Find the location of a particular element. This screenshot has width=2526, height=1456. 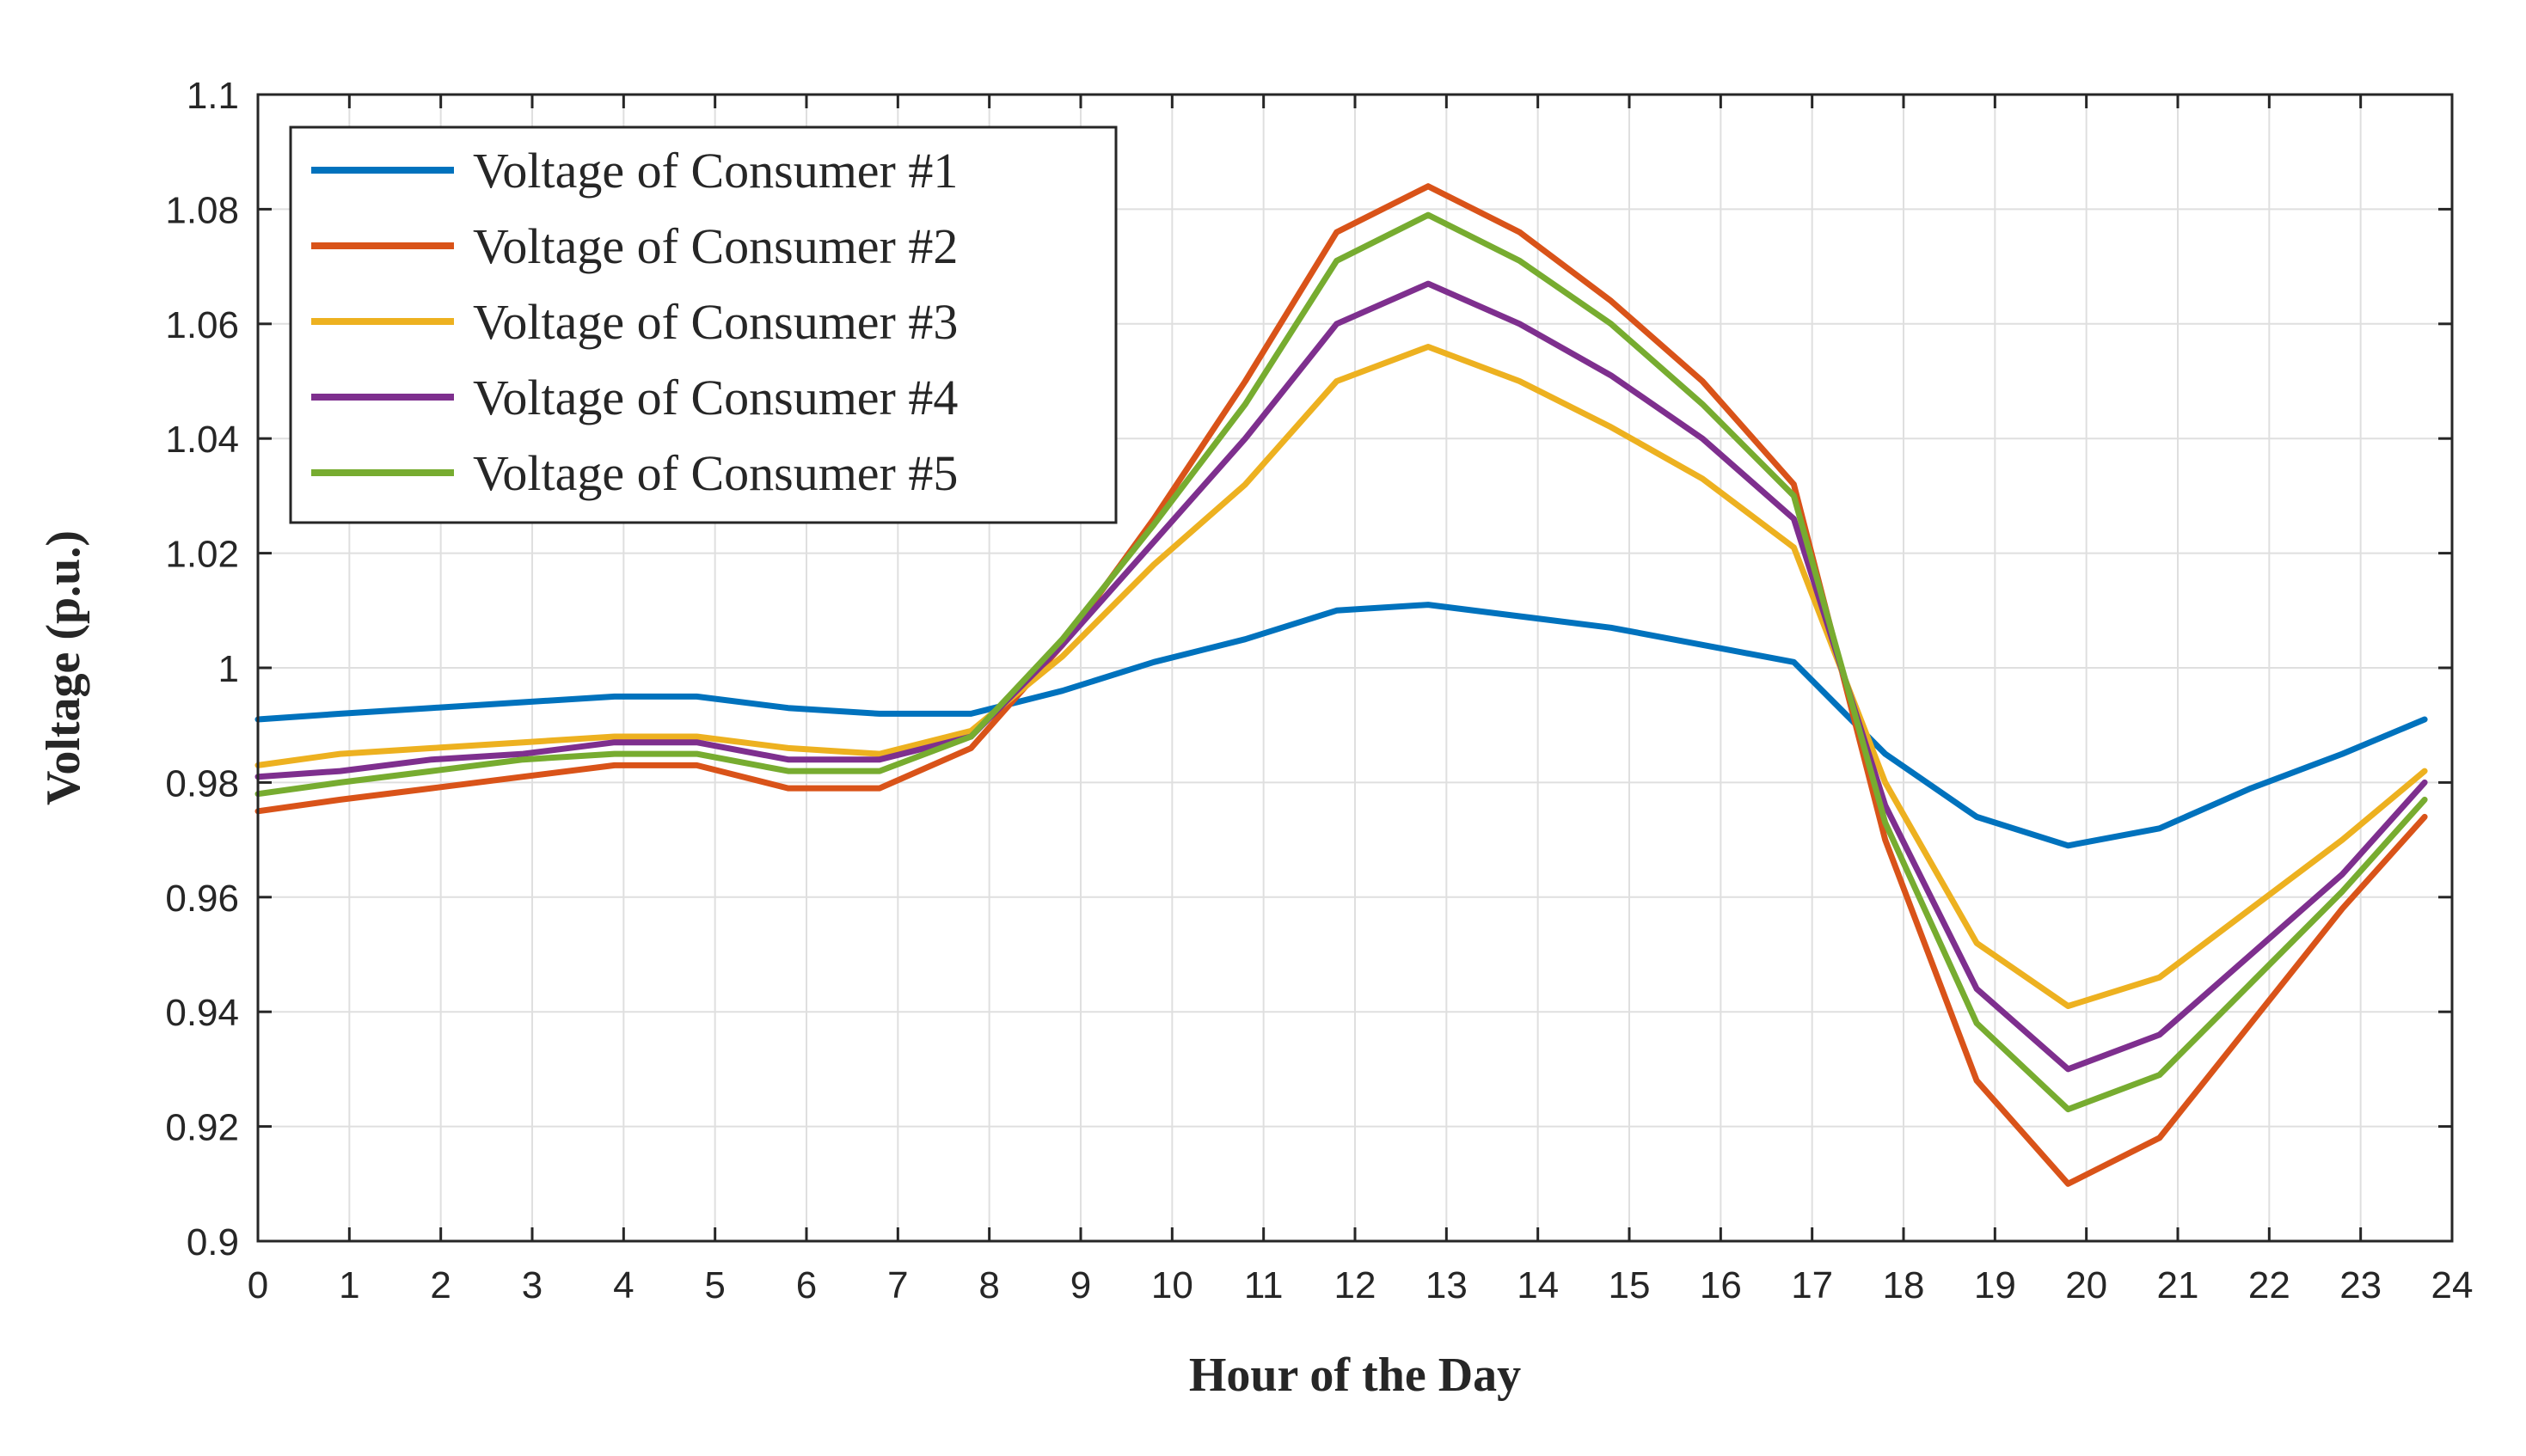

x-tick-label: 13 is located at coordinates (1446, 1285).